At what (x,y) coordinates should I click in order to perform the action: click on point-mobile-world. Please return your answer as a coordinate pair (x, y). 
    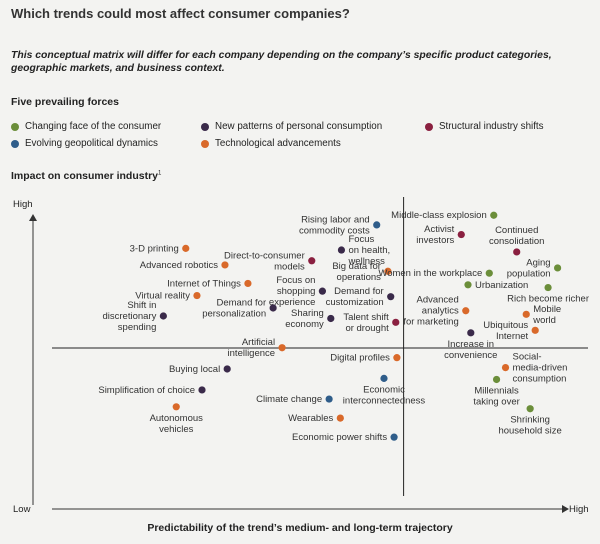
    Looking at the image, I should click on (526, 314).